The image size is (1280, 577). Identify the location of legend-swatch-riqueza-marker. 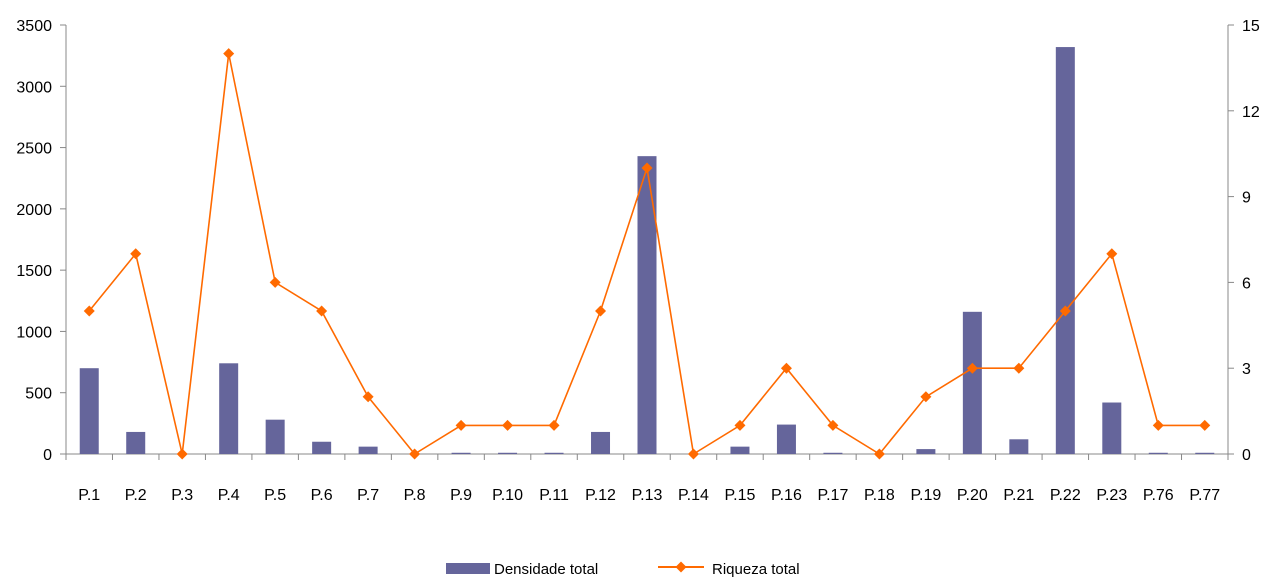
(681, 567).